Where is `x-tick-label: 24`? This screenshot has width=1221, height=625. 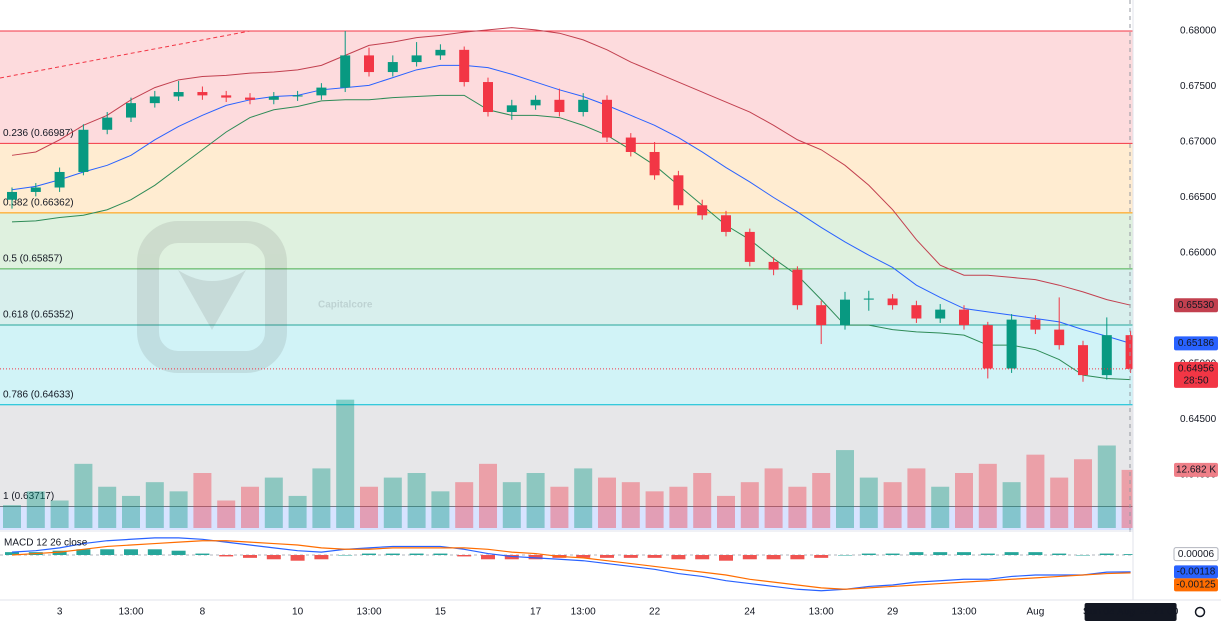
x-tick-label: 24 is located at coordinates (750, 612).